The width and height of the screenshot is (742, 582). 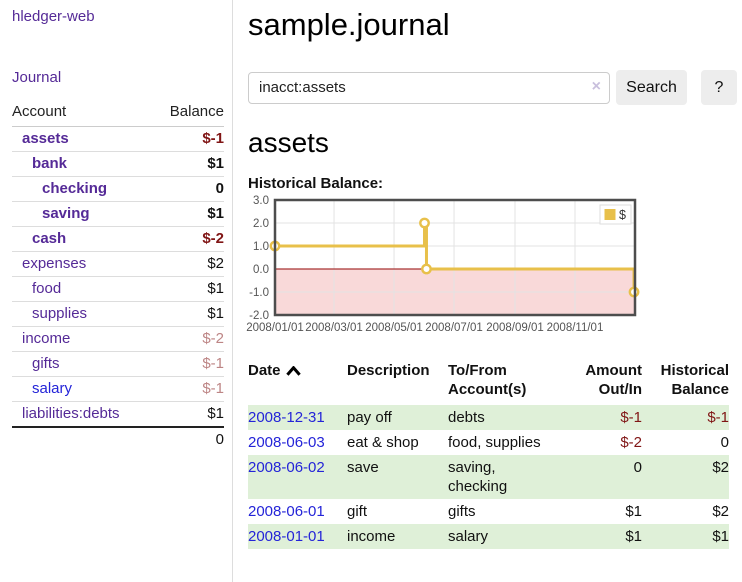 I want to click on sort-ascending-icon, so click(x=293, y=370).